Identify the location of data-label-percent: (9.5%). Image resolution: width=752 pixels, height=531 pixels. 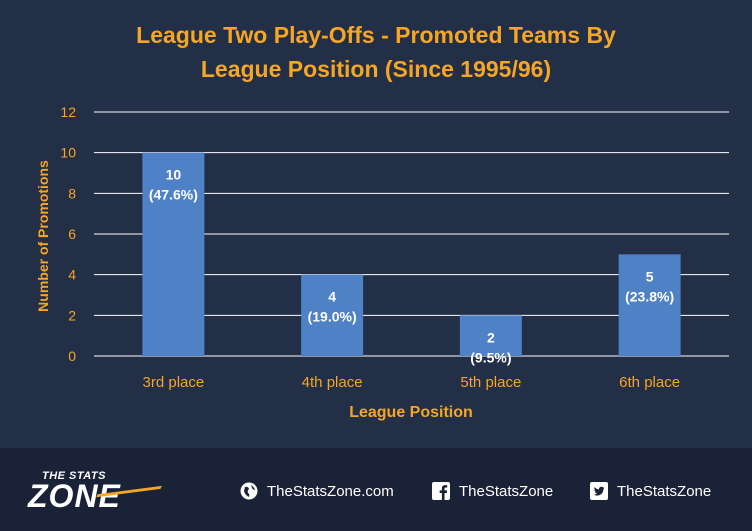
(490, 357).